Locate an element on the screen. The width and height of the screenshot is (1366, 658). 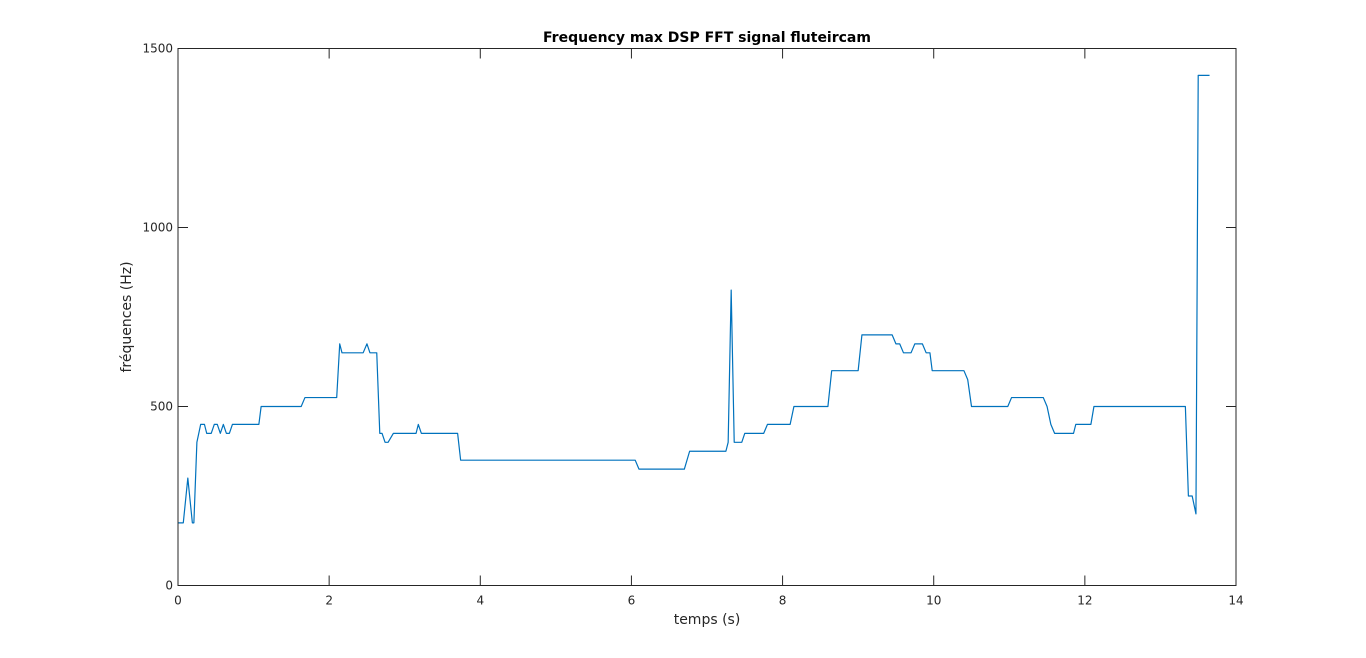
y-tick-label: 0 is located at coordinates (169, 586).